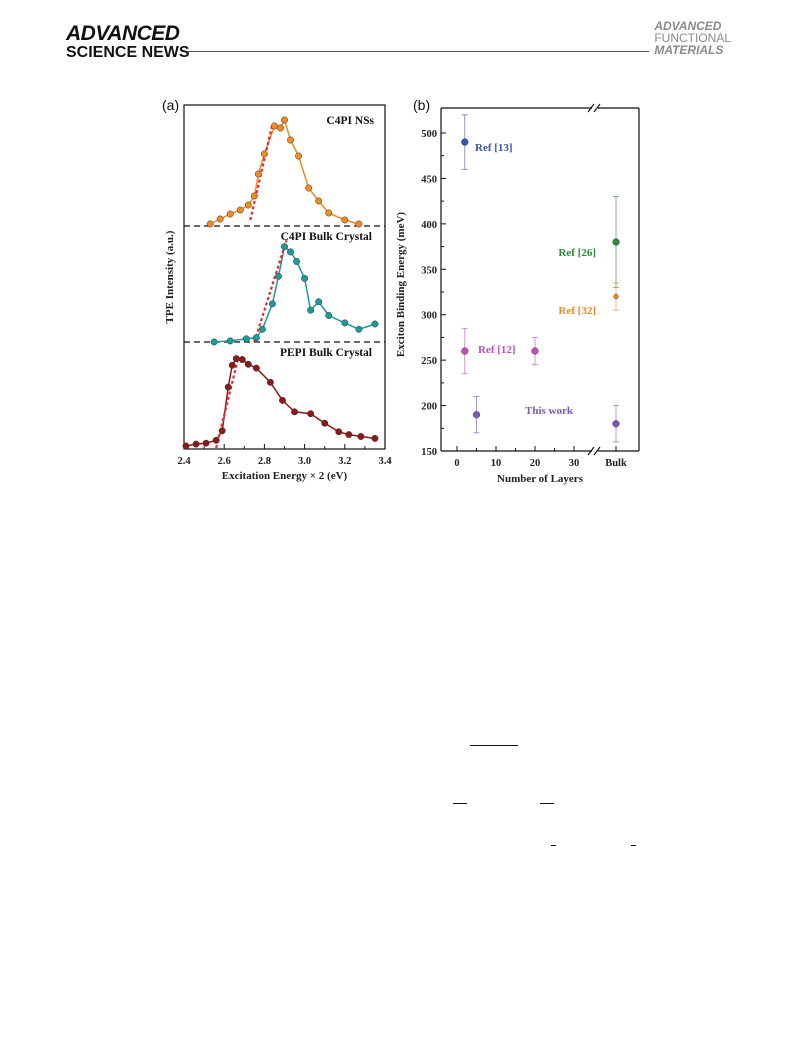 The image size is (793, 1043). What do you see at coordinates (577, 253) in the screenshot?
I see `panel-b-series-label: Ref [26]` at bounding box center [577, 253].